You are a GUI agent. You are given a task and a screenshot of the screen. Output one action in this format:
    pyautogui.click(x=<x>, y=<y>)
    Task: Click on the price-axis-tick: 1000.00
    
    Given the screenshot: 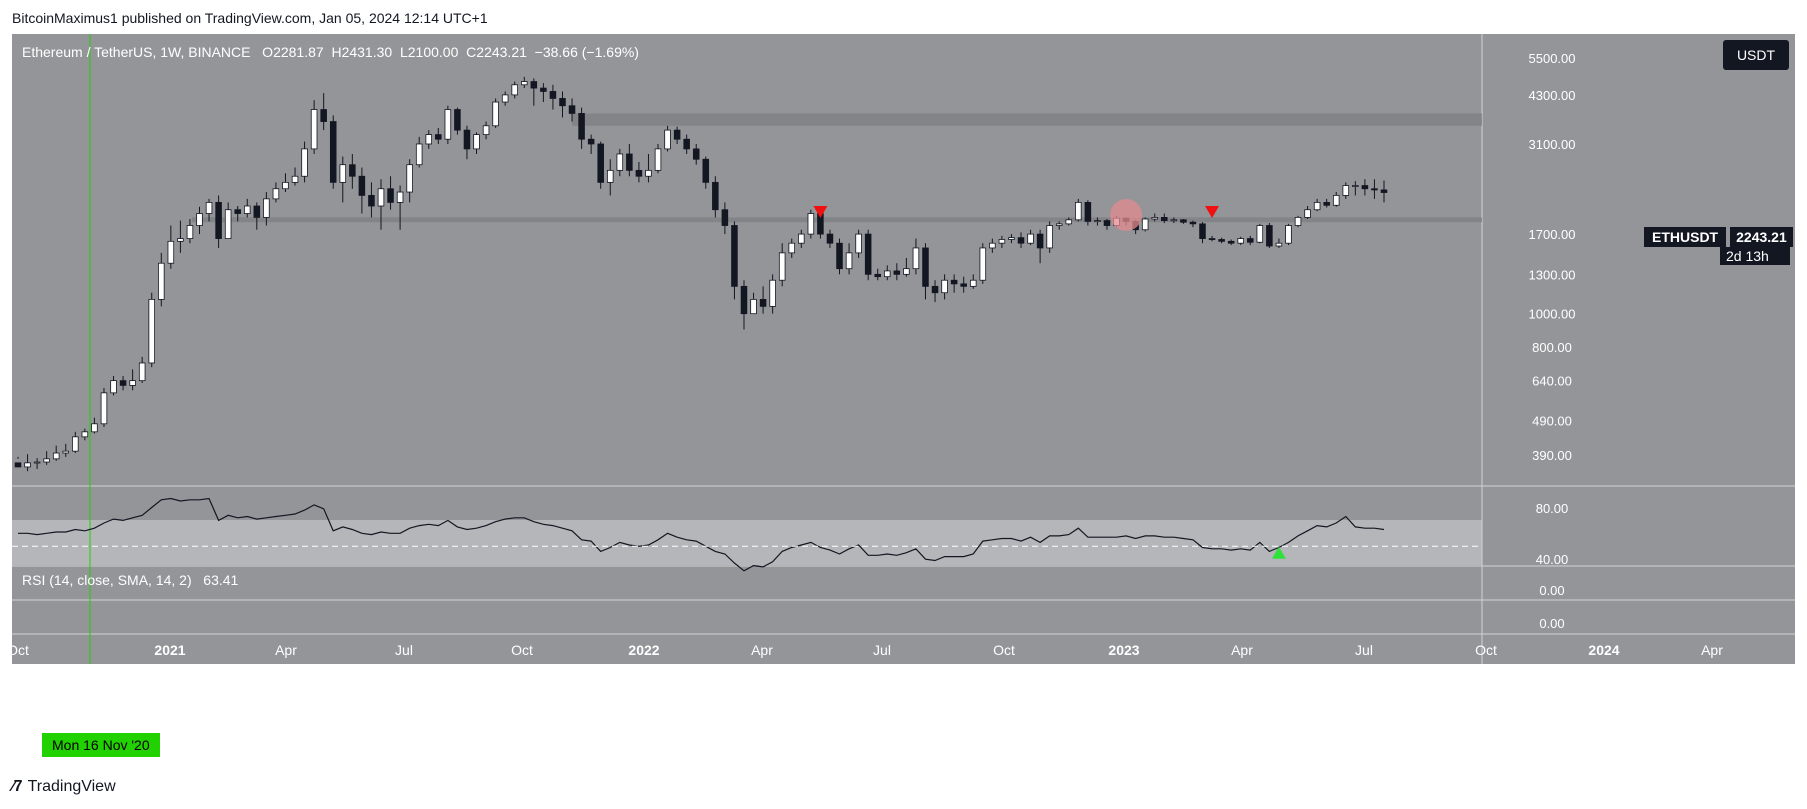 What is the action you would take?
    pyautogui.click(x=1552, y=314)
    